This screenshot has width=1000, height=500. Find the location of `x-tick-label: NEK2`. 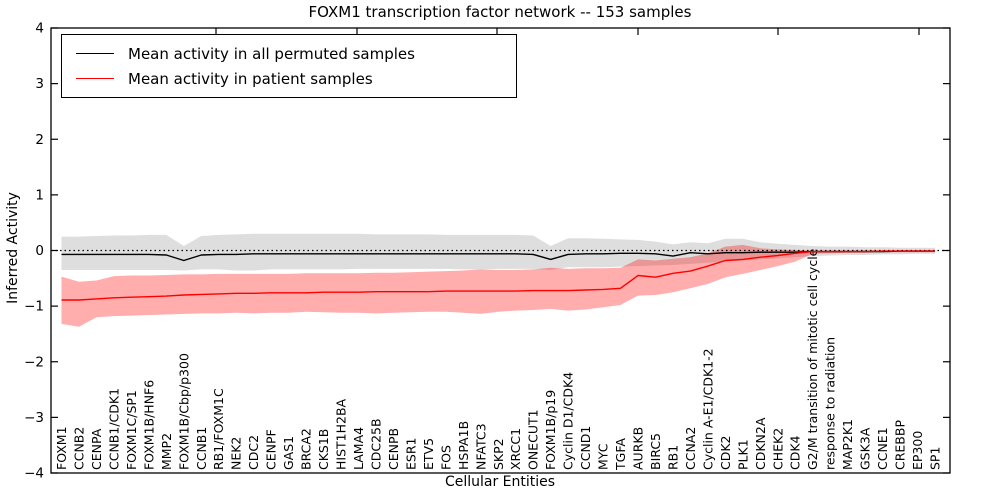

x-tick-label: NEK2 is located at coordinates (236, 453).